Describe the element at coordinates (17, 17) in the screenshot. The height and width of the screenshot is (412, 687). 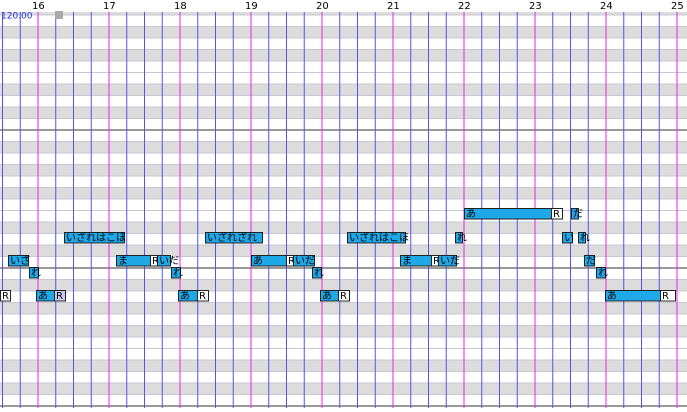
I see `tempo: 120.00` at that location.